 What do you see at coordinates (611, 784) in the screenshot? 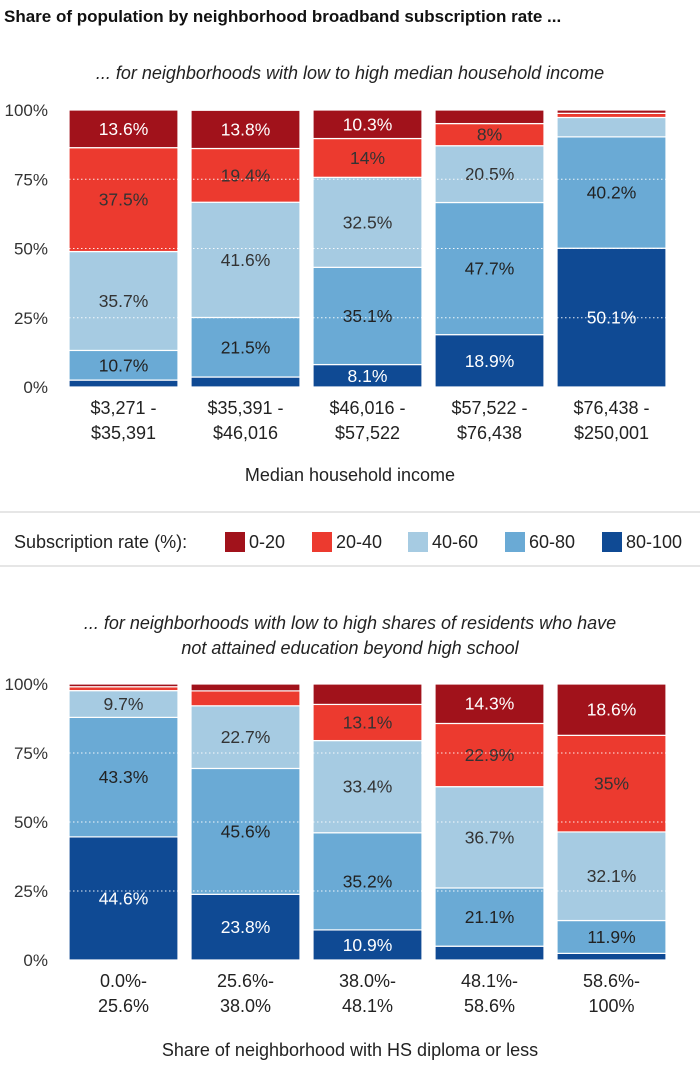
I see `data-label: 35%` at bounding box center [611, 784].